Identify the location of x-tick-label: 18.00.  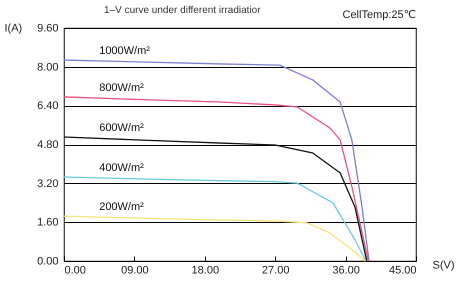
(206, 270).